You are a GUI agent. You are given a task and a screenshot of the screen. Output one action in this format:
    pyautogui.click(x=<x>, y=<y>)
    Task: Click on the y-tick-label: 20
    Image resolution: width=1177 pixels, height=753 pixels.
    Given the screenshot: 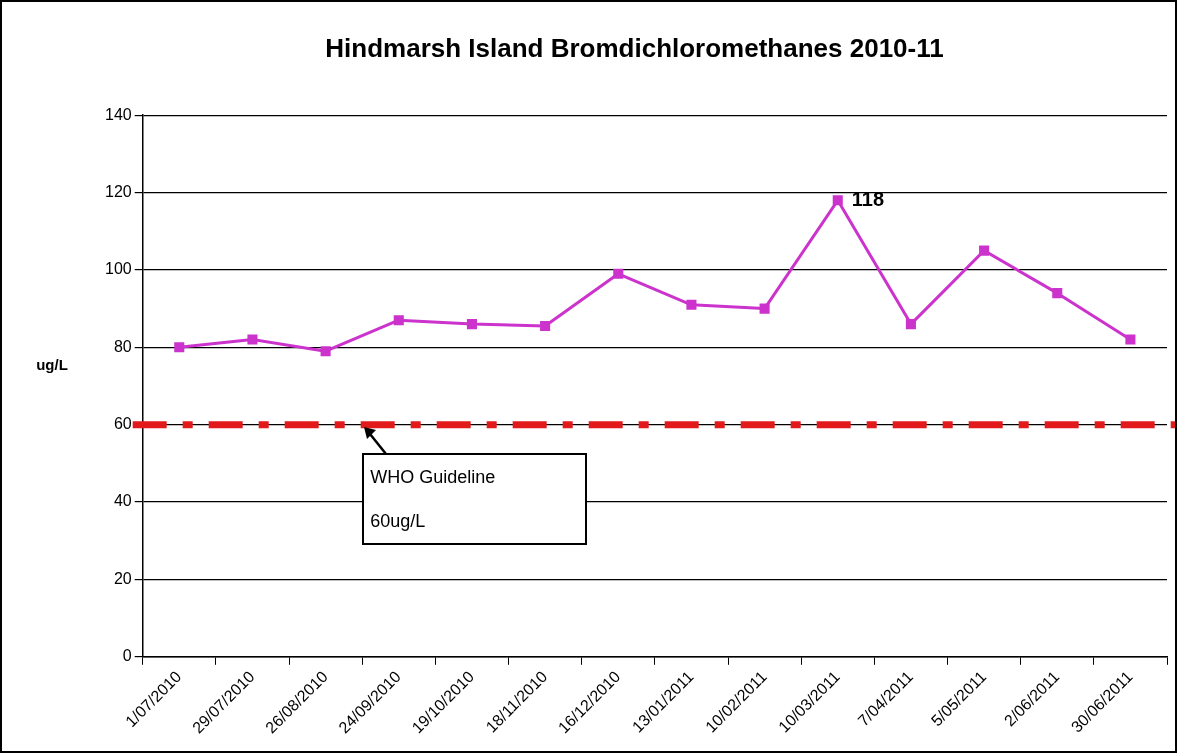 What is the action you would take?
    pyautogui.click(x=122, y=578)
    